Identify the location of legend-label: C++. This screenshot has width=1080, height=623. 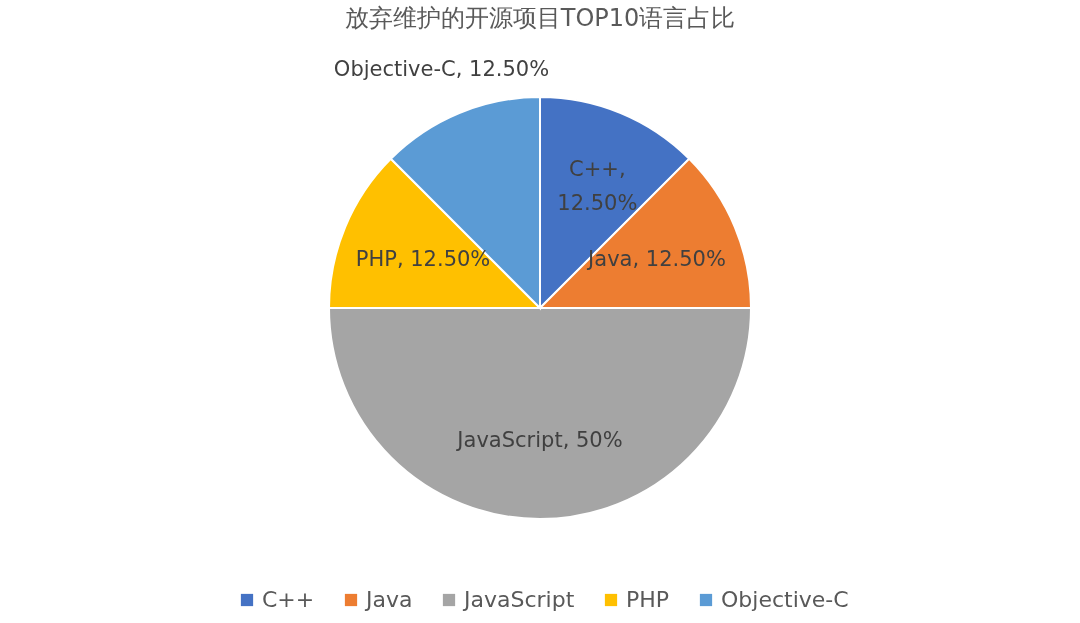
(288, 599).